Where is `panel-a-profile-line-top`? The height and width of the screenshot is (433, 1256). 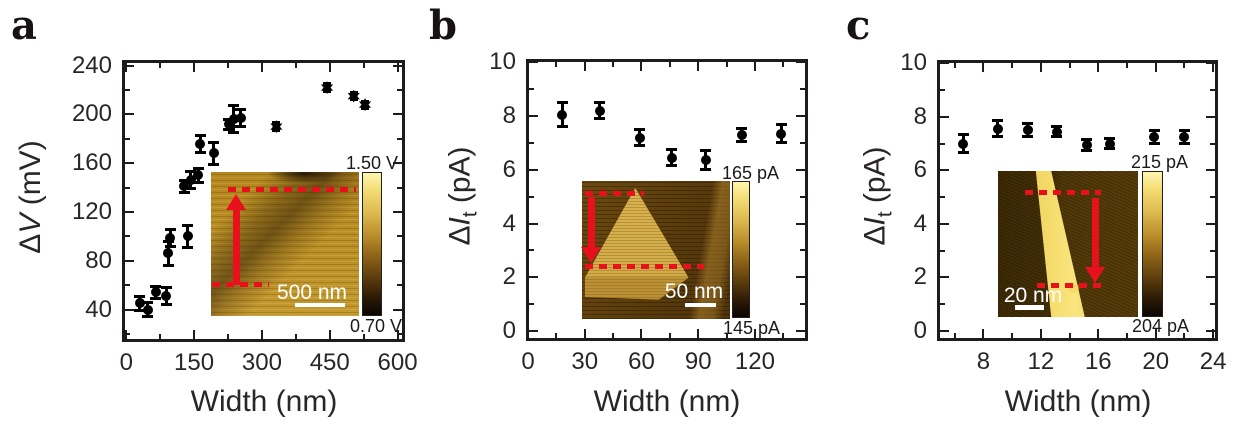 panel-a-profile-line-top is located at coordinates (292, 189).